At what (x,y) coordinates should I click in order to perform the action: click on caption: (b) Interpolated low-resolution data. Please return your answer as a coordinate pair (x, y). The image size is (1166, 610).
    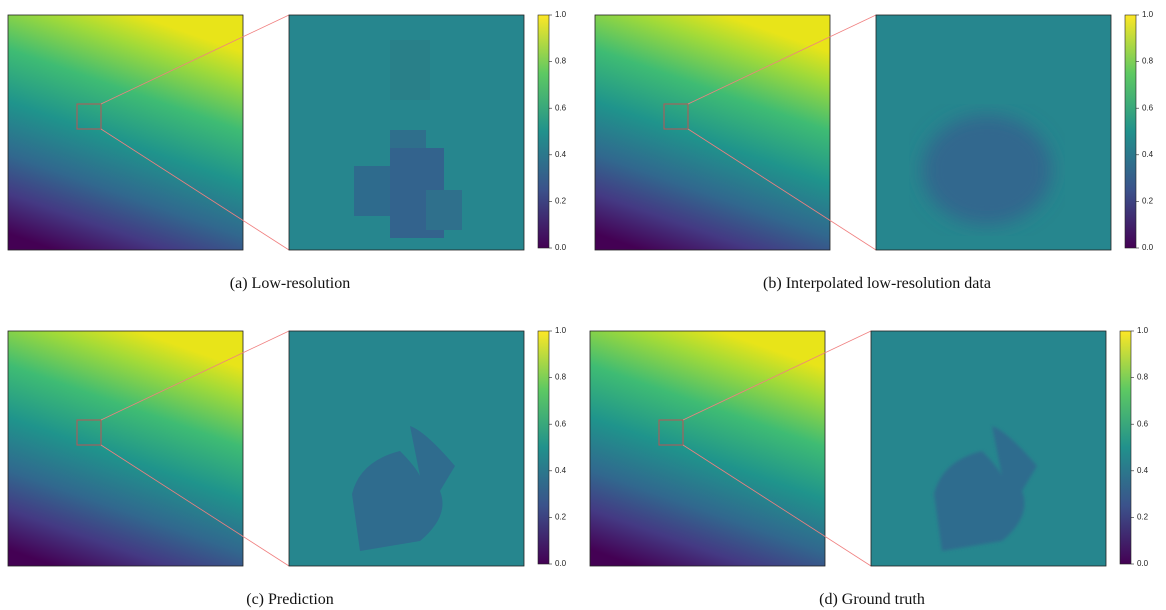
    Looking at the image, I should click on (877, 283).